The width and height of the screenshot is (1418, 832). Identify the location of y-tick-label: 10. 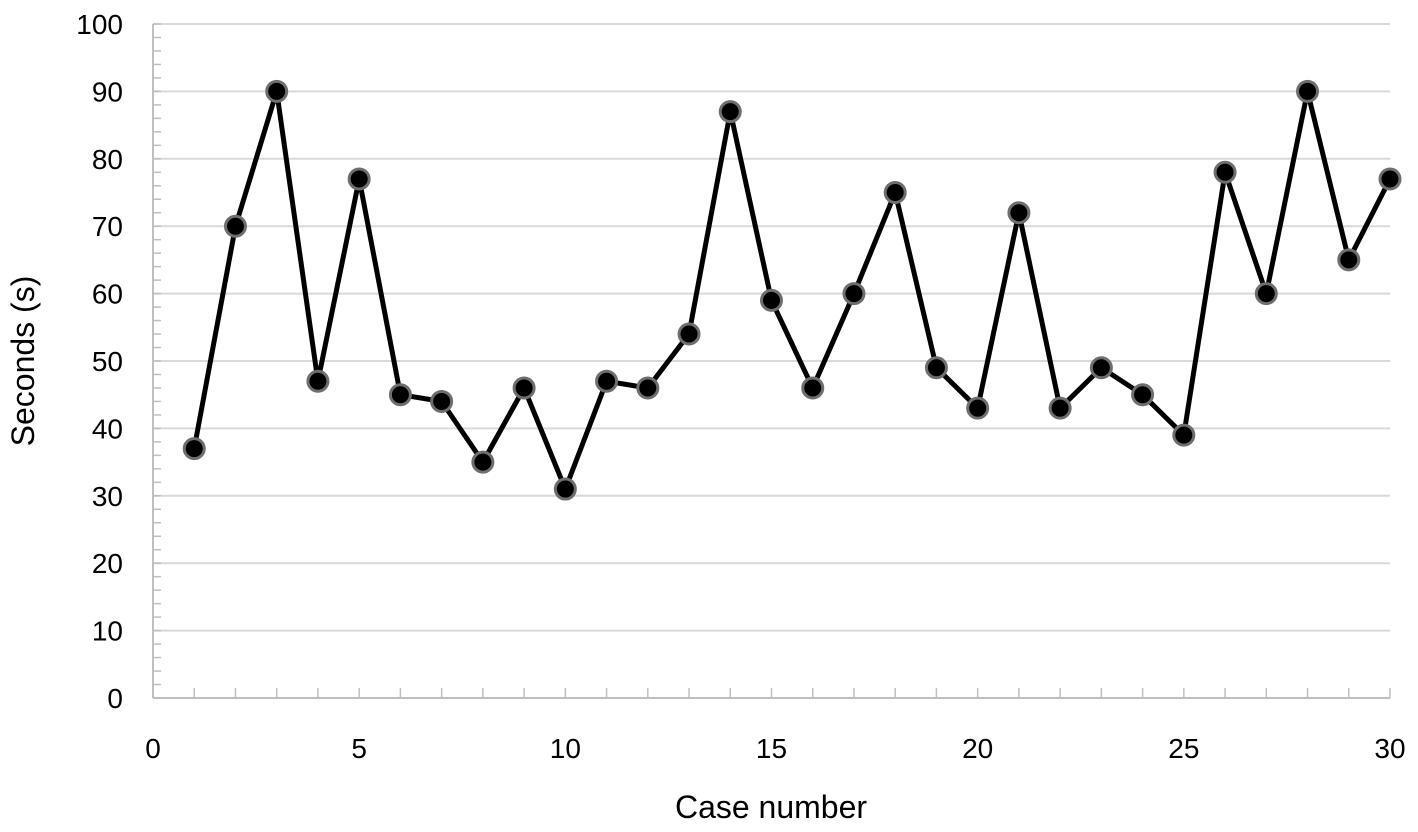
(107, 631).